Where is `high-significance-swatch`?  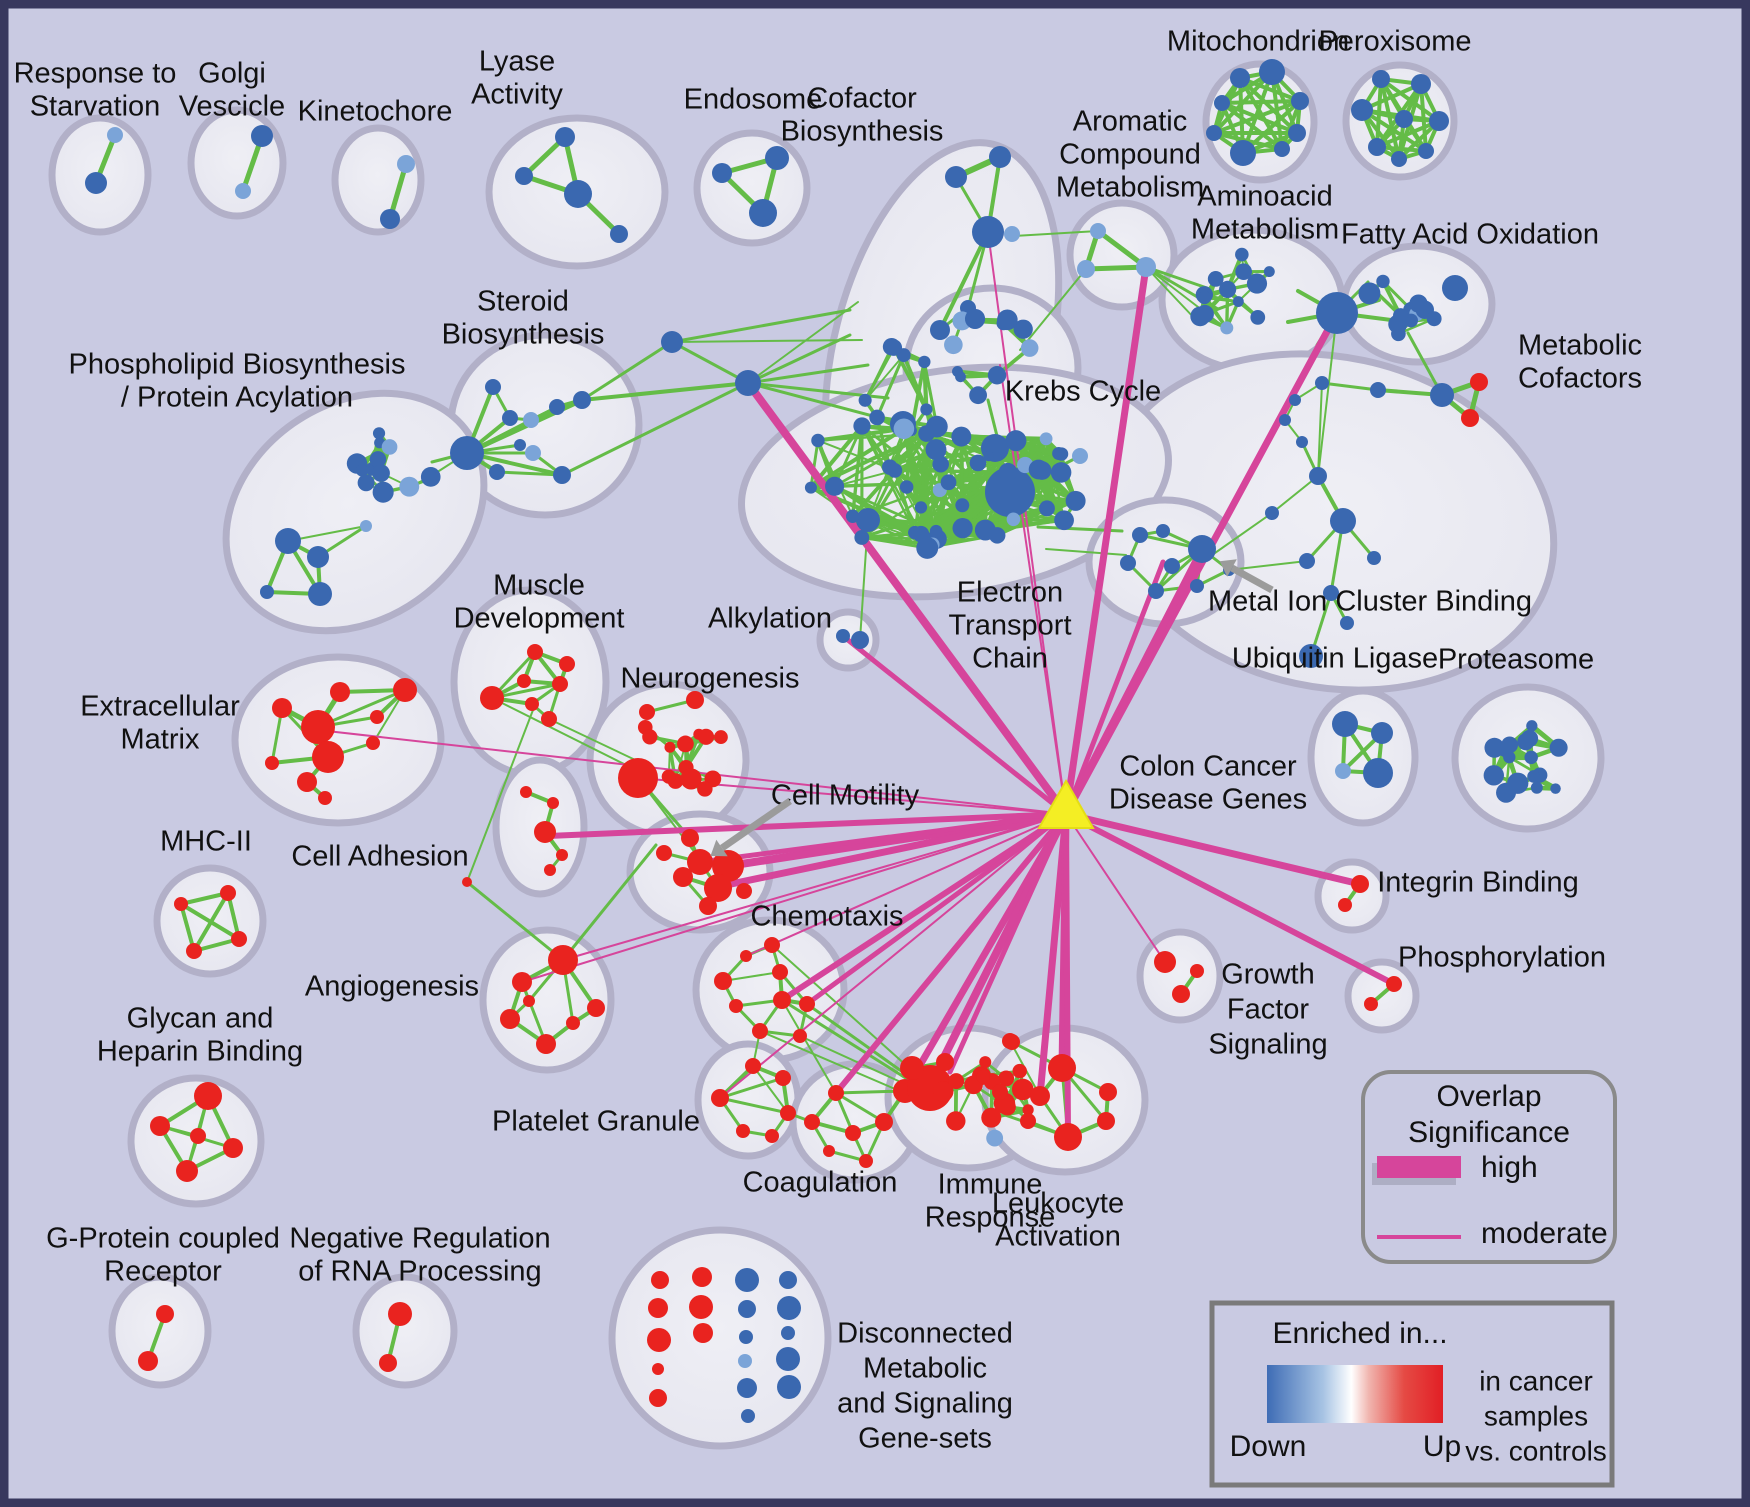
high-significance-swatch is located at coordinates (1419, 1167).